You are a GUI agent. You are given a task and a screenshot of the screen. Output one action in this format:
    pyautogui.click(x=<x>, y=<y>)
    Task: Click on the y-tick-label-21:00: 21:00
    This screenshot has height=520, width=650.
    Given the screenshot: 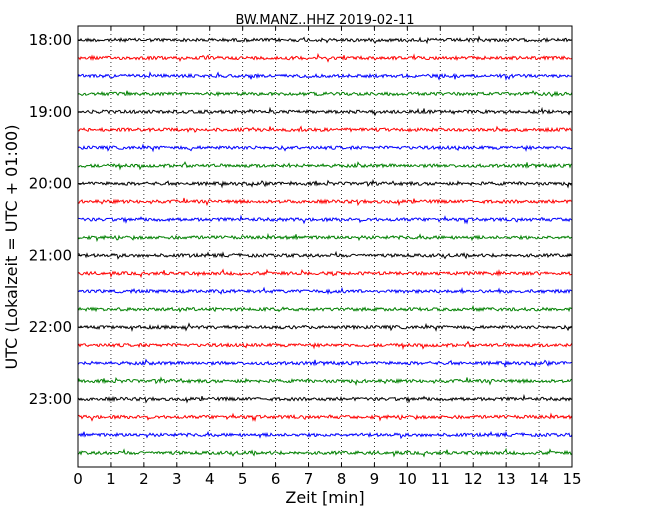 What is the action you would take?
    pyautogui.click(x=50, y=255)
    